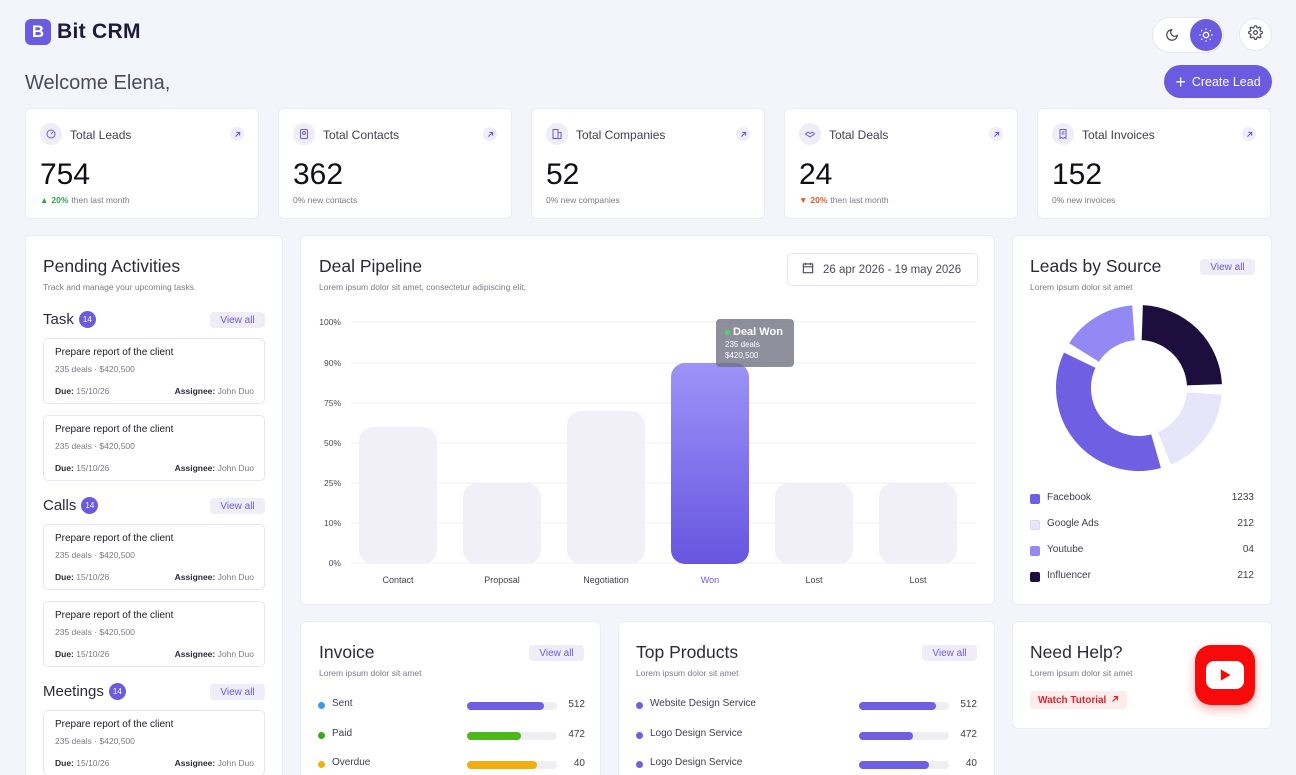 Image resolution: width=1296 pixels, height=775 pixels. What do you see at coordinates (1225, 675) in the screenshot?
I see `youtube-logo-icon` at bounding box center [1225, 675].